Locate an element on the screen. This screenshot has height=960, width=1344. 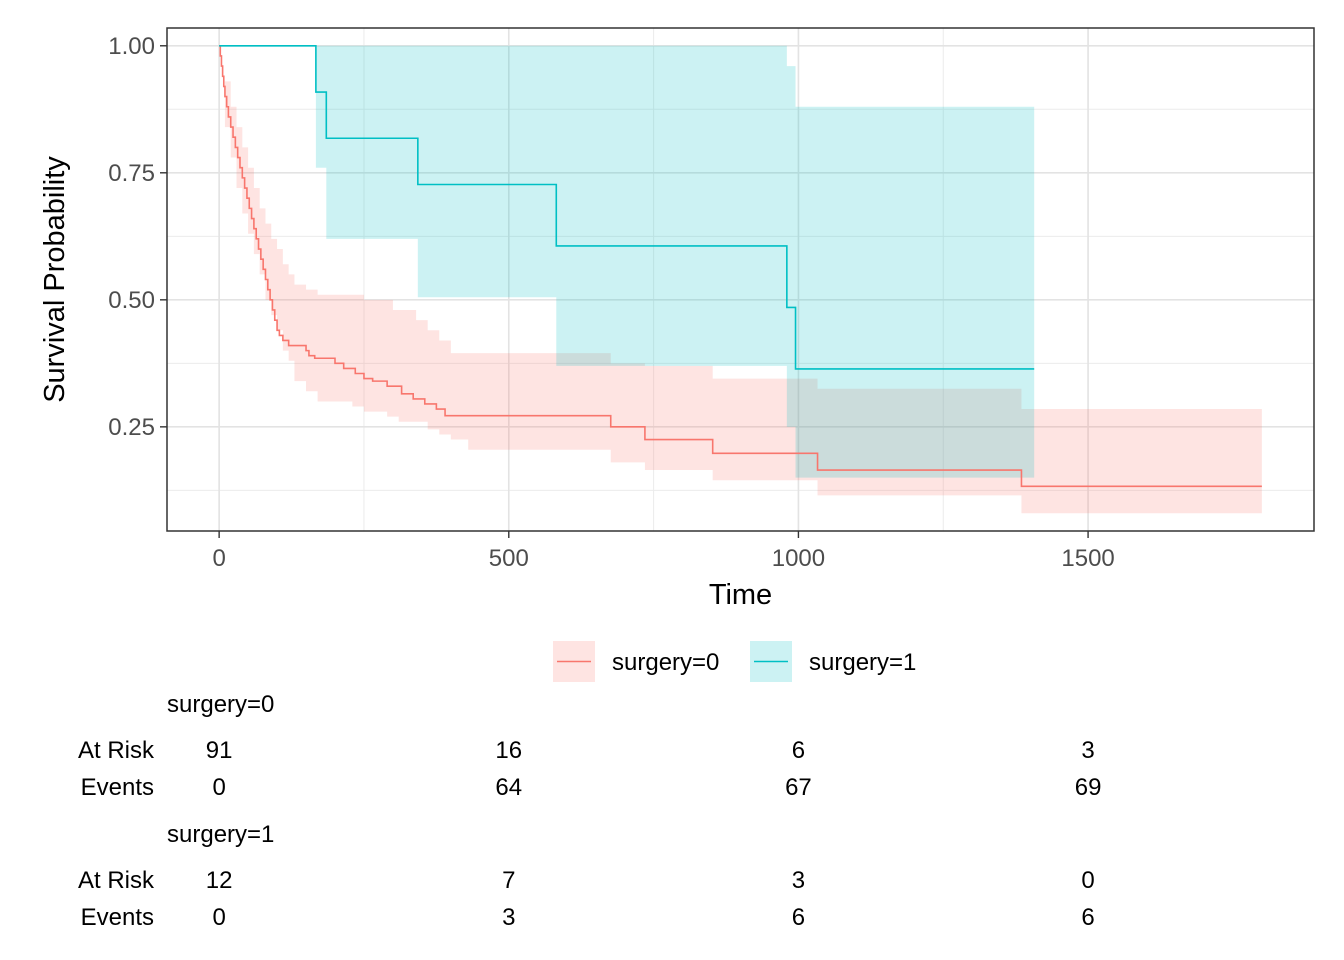
x-axis-title: Time is located at coordinates (740, 595).